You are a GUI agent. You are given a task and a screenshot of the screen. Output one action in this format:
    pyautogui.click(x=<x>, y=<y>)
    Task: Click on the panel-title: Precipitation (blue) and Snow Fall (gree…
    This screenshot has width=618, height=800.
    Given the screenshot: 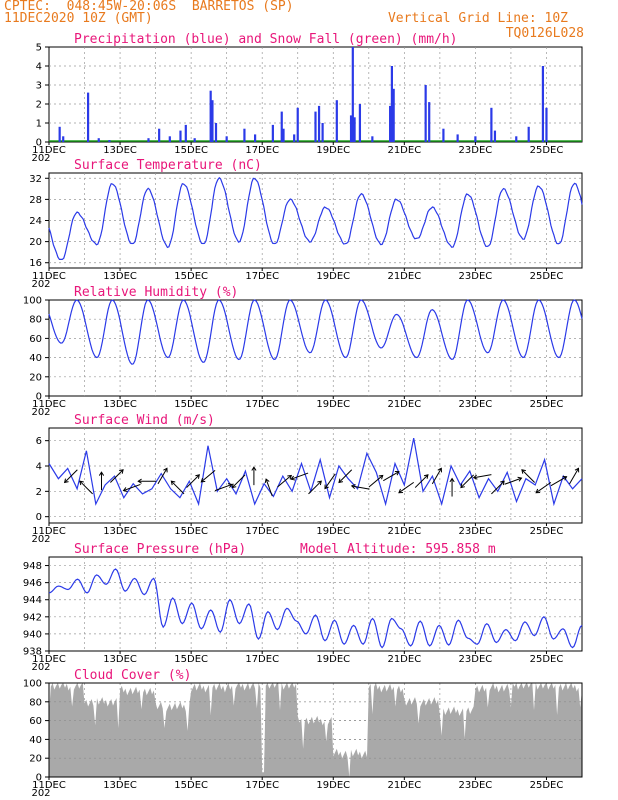 What is the action you would take?
    pyautogui.click(x=266, y=39)
    